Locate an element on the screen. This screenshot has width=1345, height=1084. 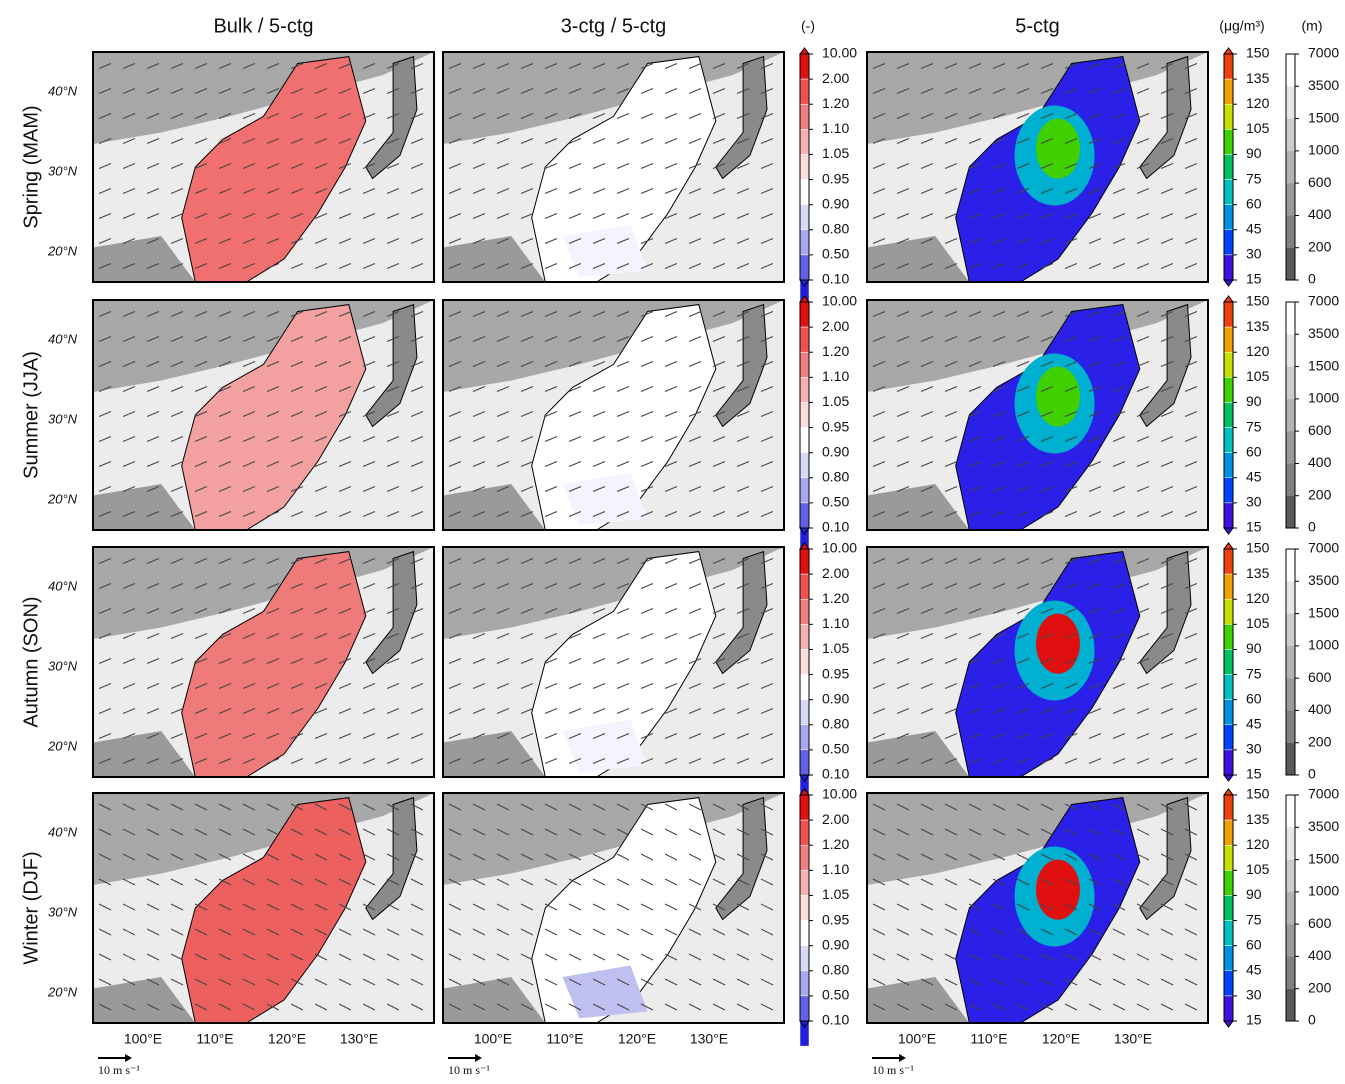
colorbar-tick-label: 0.10 is located at coordinates (835, 774).